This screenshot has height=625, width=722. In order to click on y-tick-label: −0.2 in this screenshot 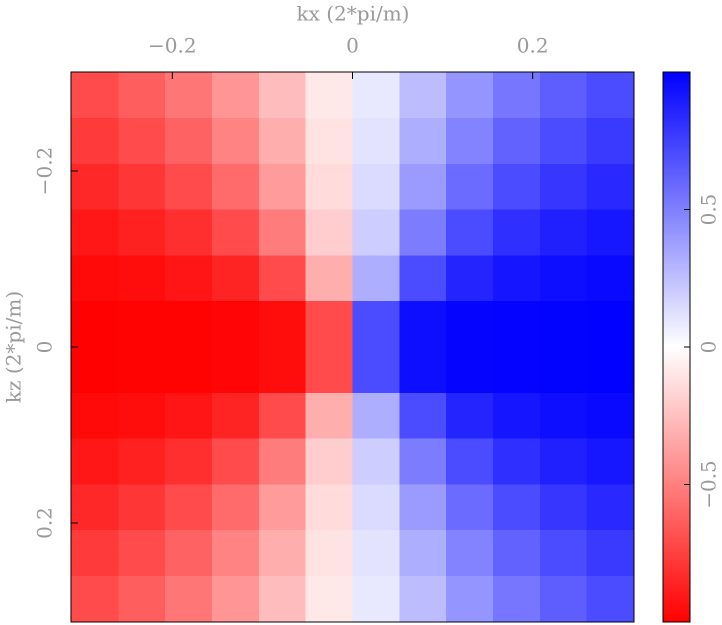, I will do `click(45, 171)`.